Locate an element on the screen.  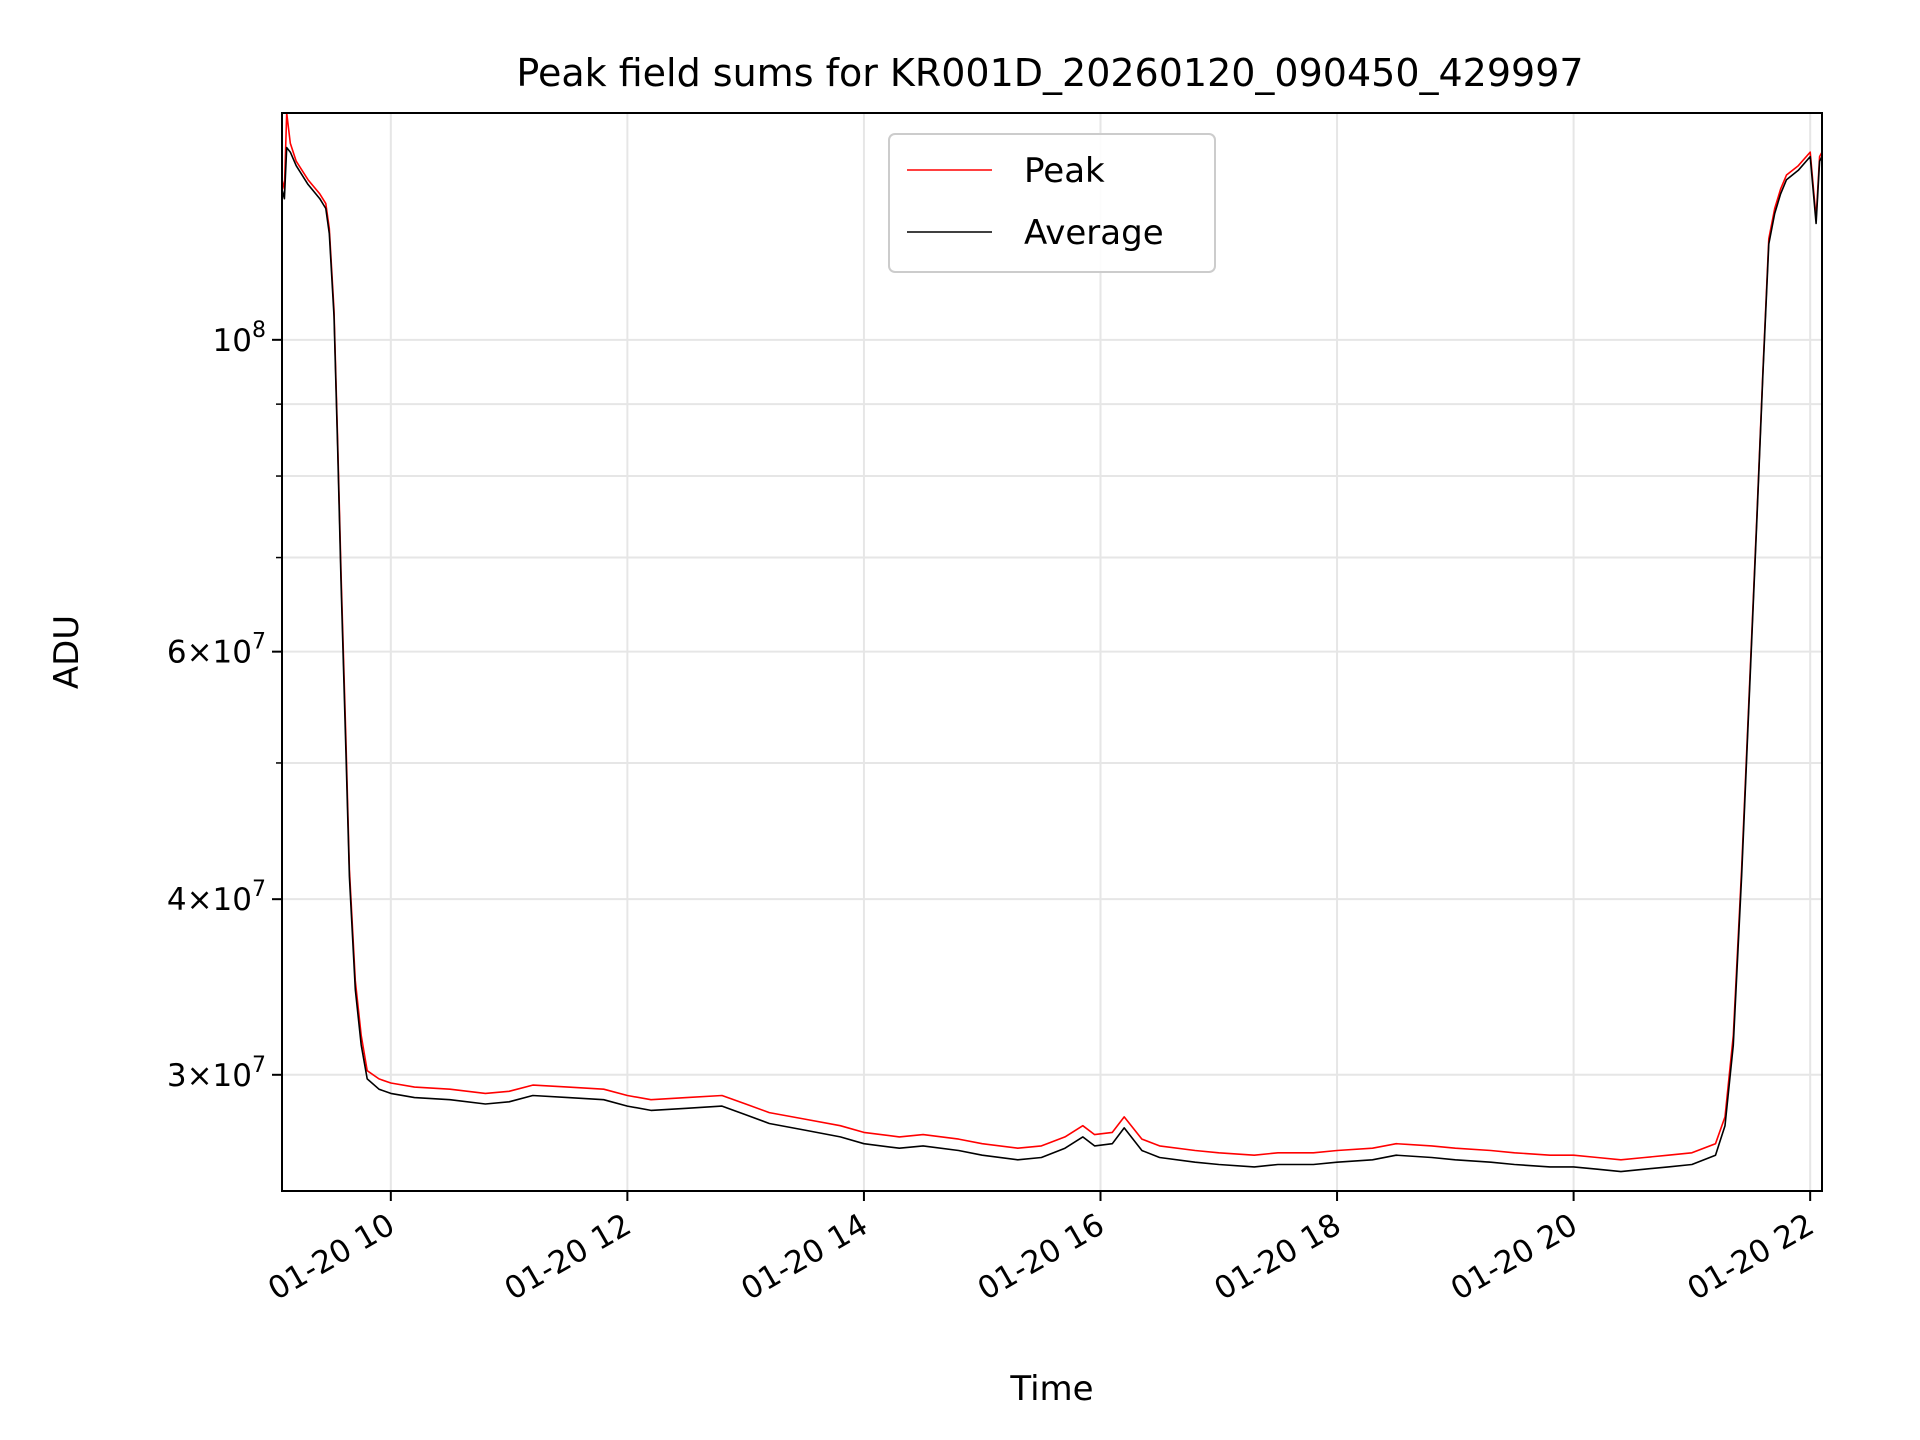
y-tick-label: 4×107 is located at coordinates (216, 897).